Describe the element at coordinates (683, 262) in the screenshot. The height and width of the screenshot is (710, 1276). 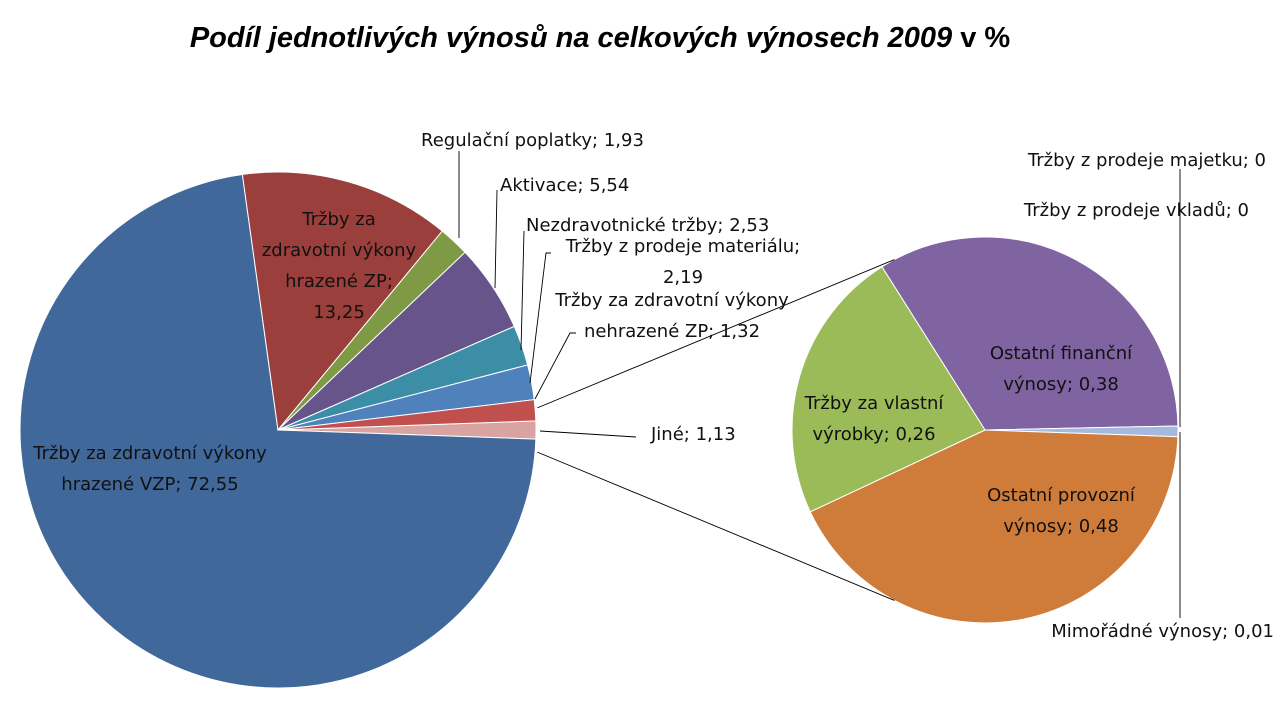
I see `label-trzby-z-prodeje-materialu: Tržby z prodeje materiálu; 2,19` at that location.